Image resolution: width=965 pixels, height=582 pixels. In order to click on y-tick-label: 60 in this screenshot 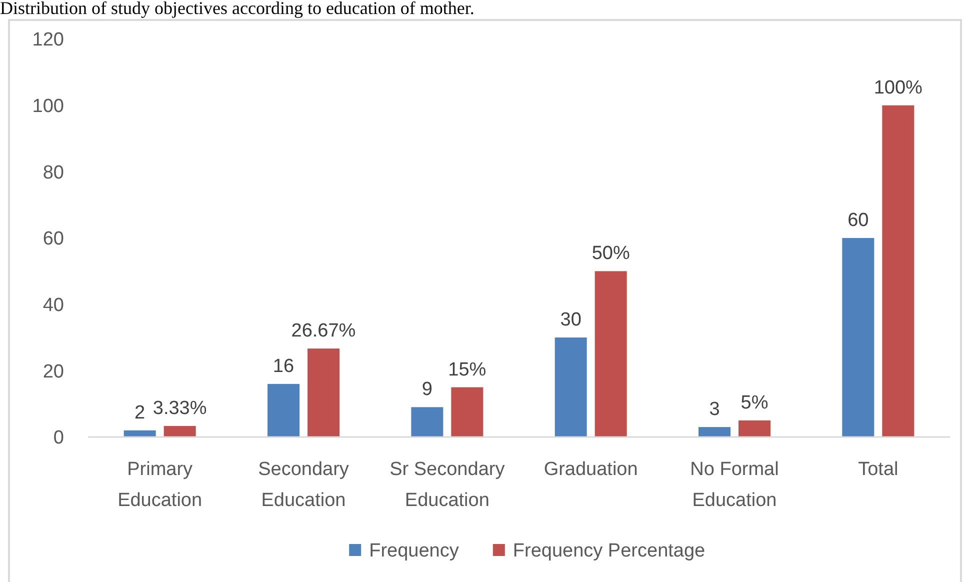, I will do `click(53, 239)`.